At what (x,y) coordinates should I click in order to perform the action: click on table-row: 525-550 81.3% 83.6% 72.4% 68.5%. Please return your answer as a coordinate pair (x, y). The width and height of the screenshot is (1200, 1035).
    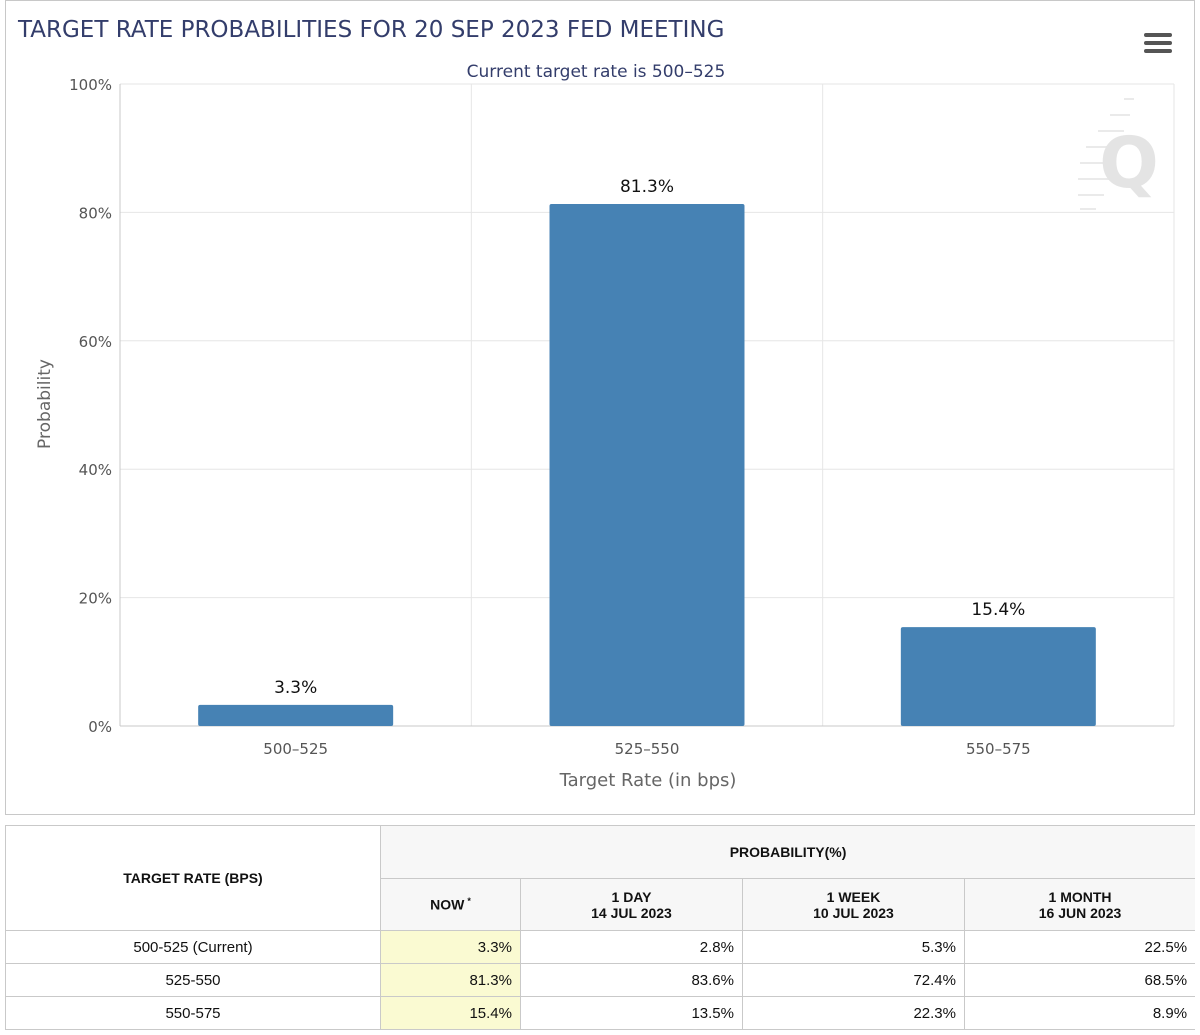
    Looking at the image, I should click on (600, 980).